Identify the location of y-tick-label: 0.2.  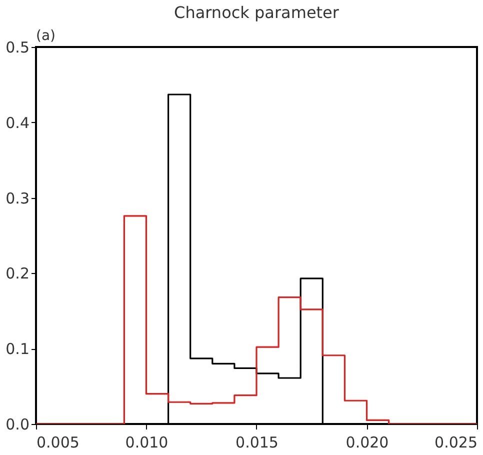
(18, 273).